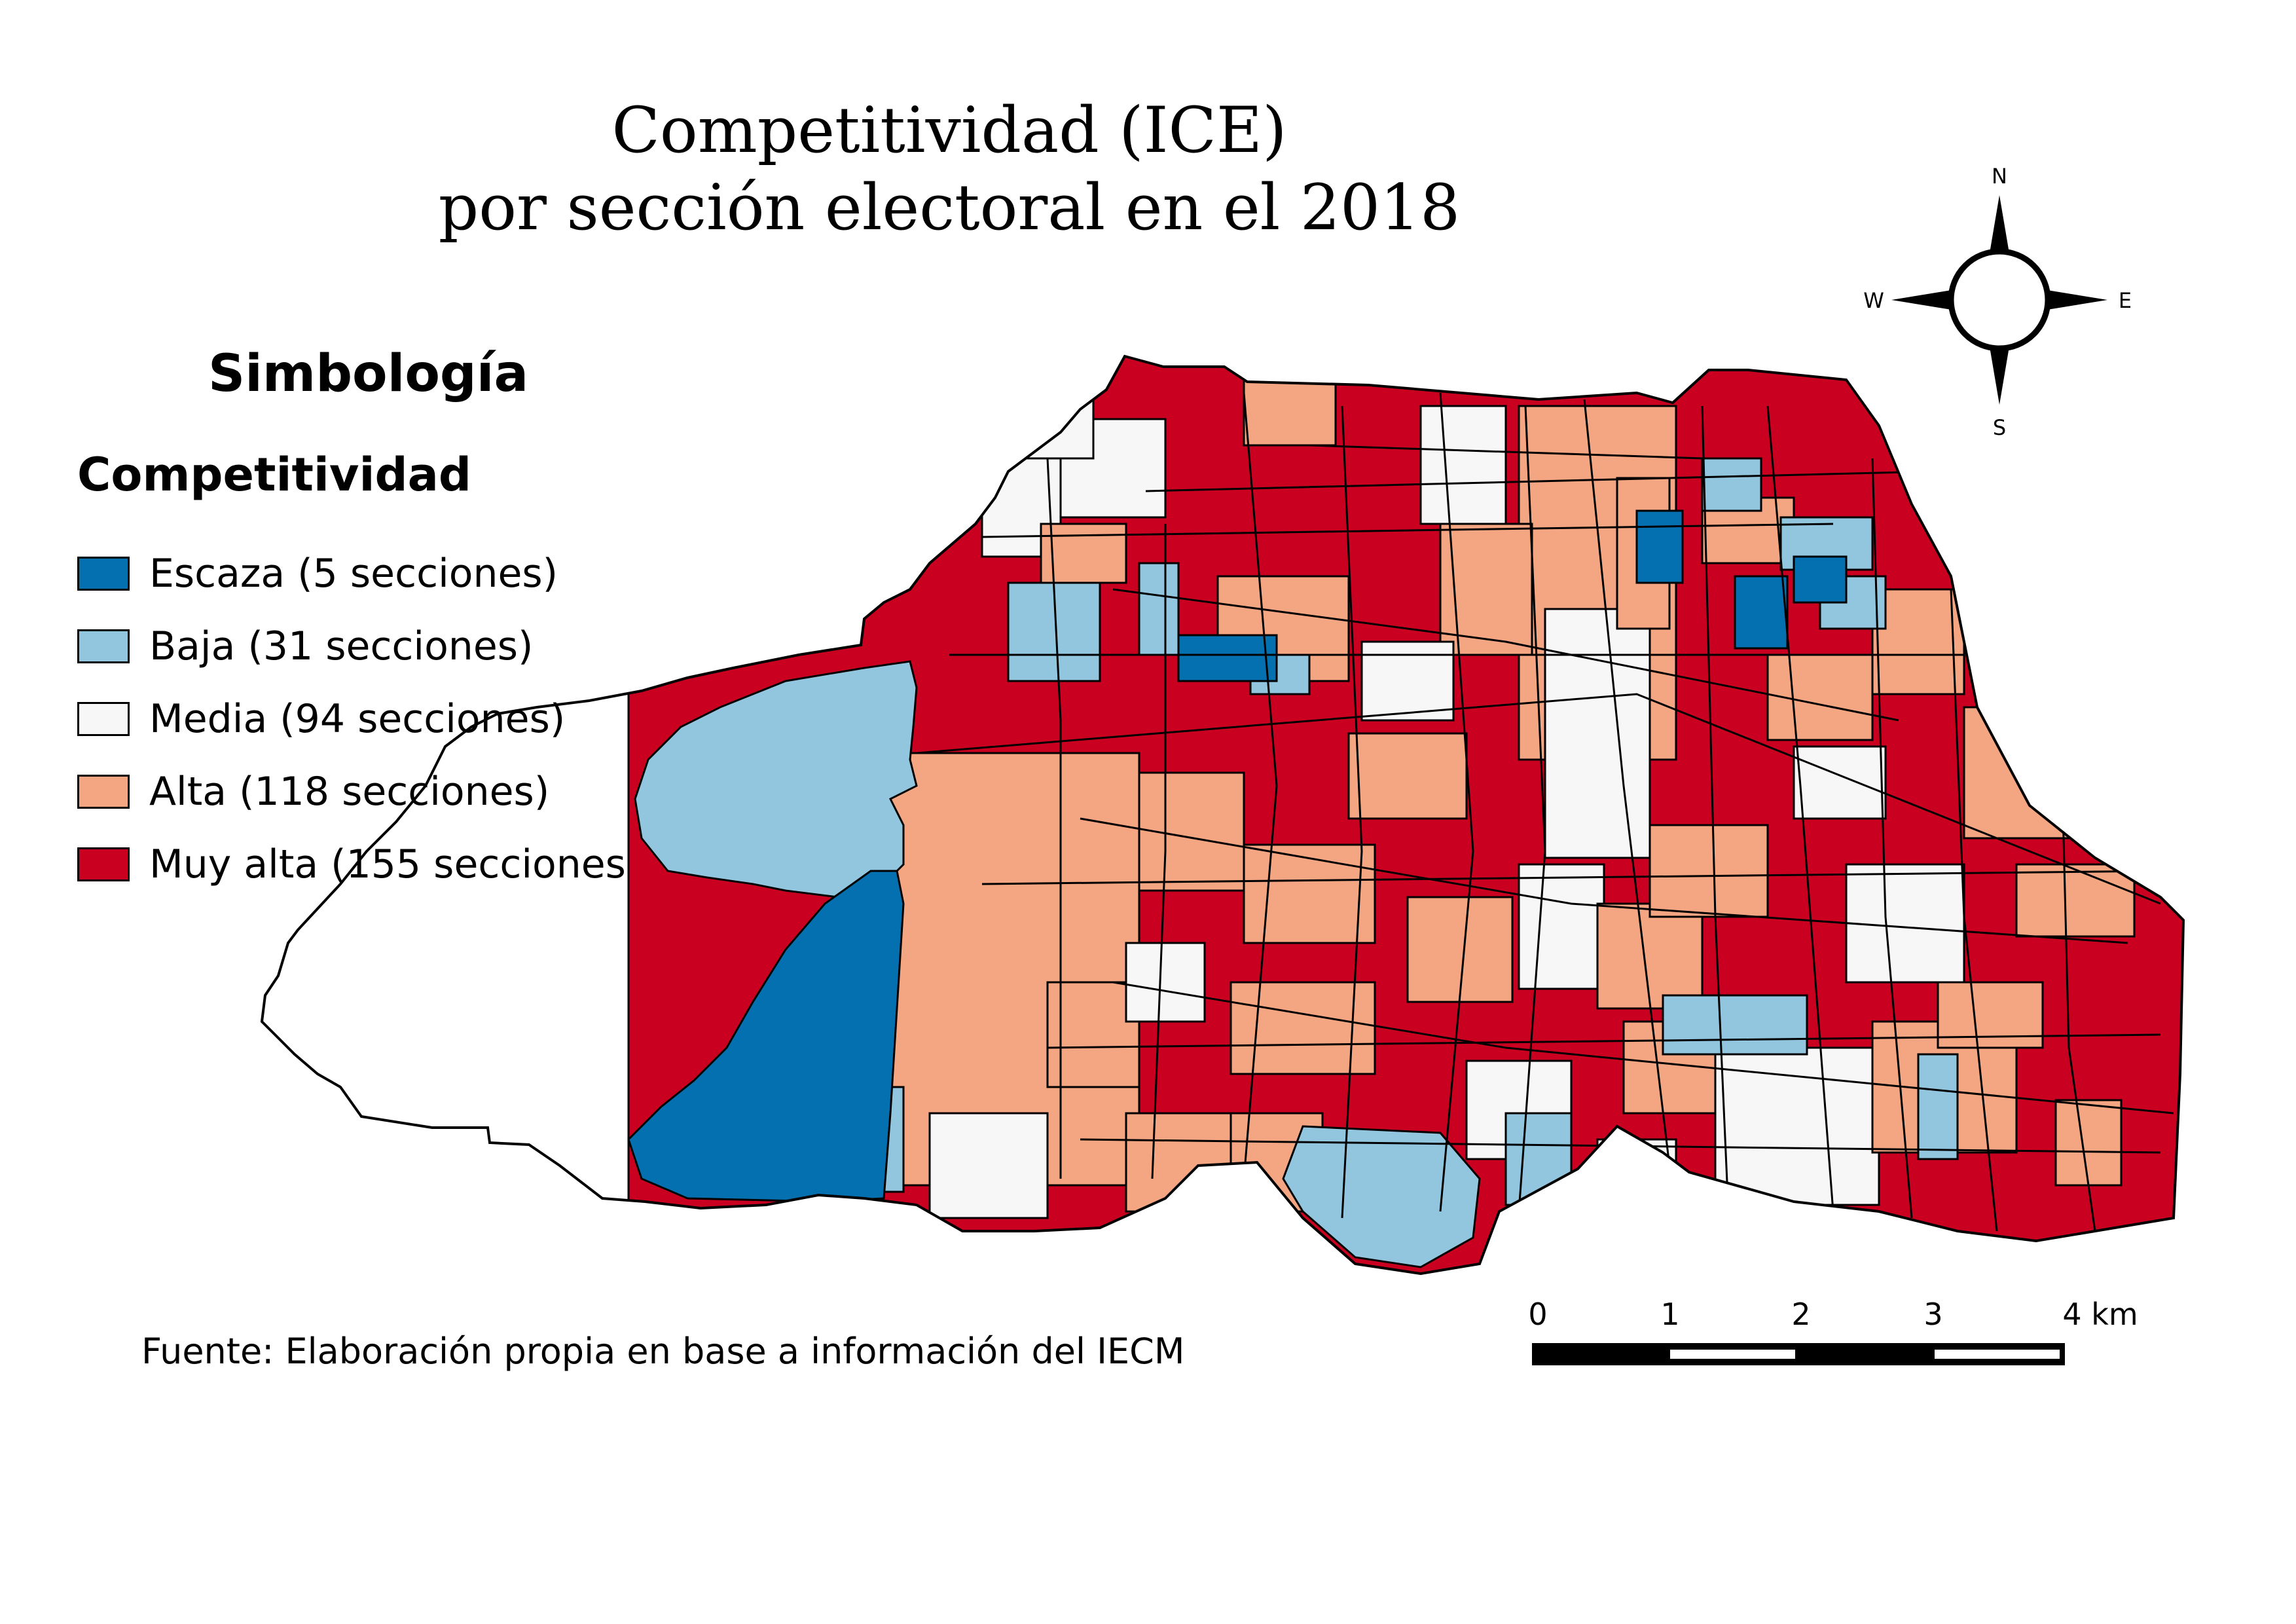 Image resolution: width=2296 pixels, height=1624 pixels. Describe the element at coordinates (103, 864) in the screenshot. I see `legend-swatch-muy-alta` at that location.